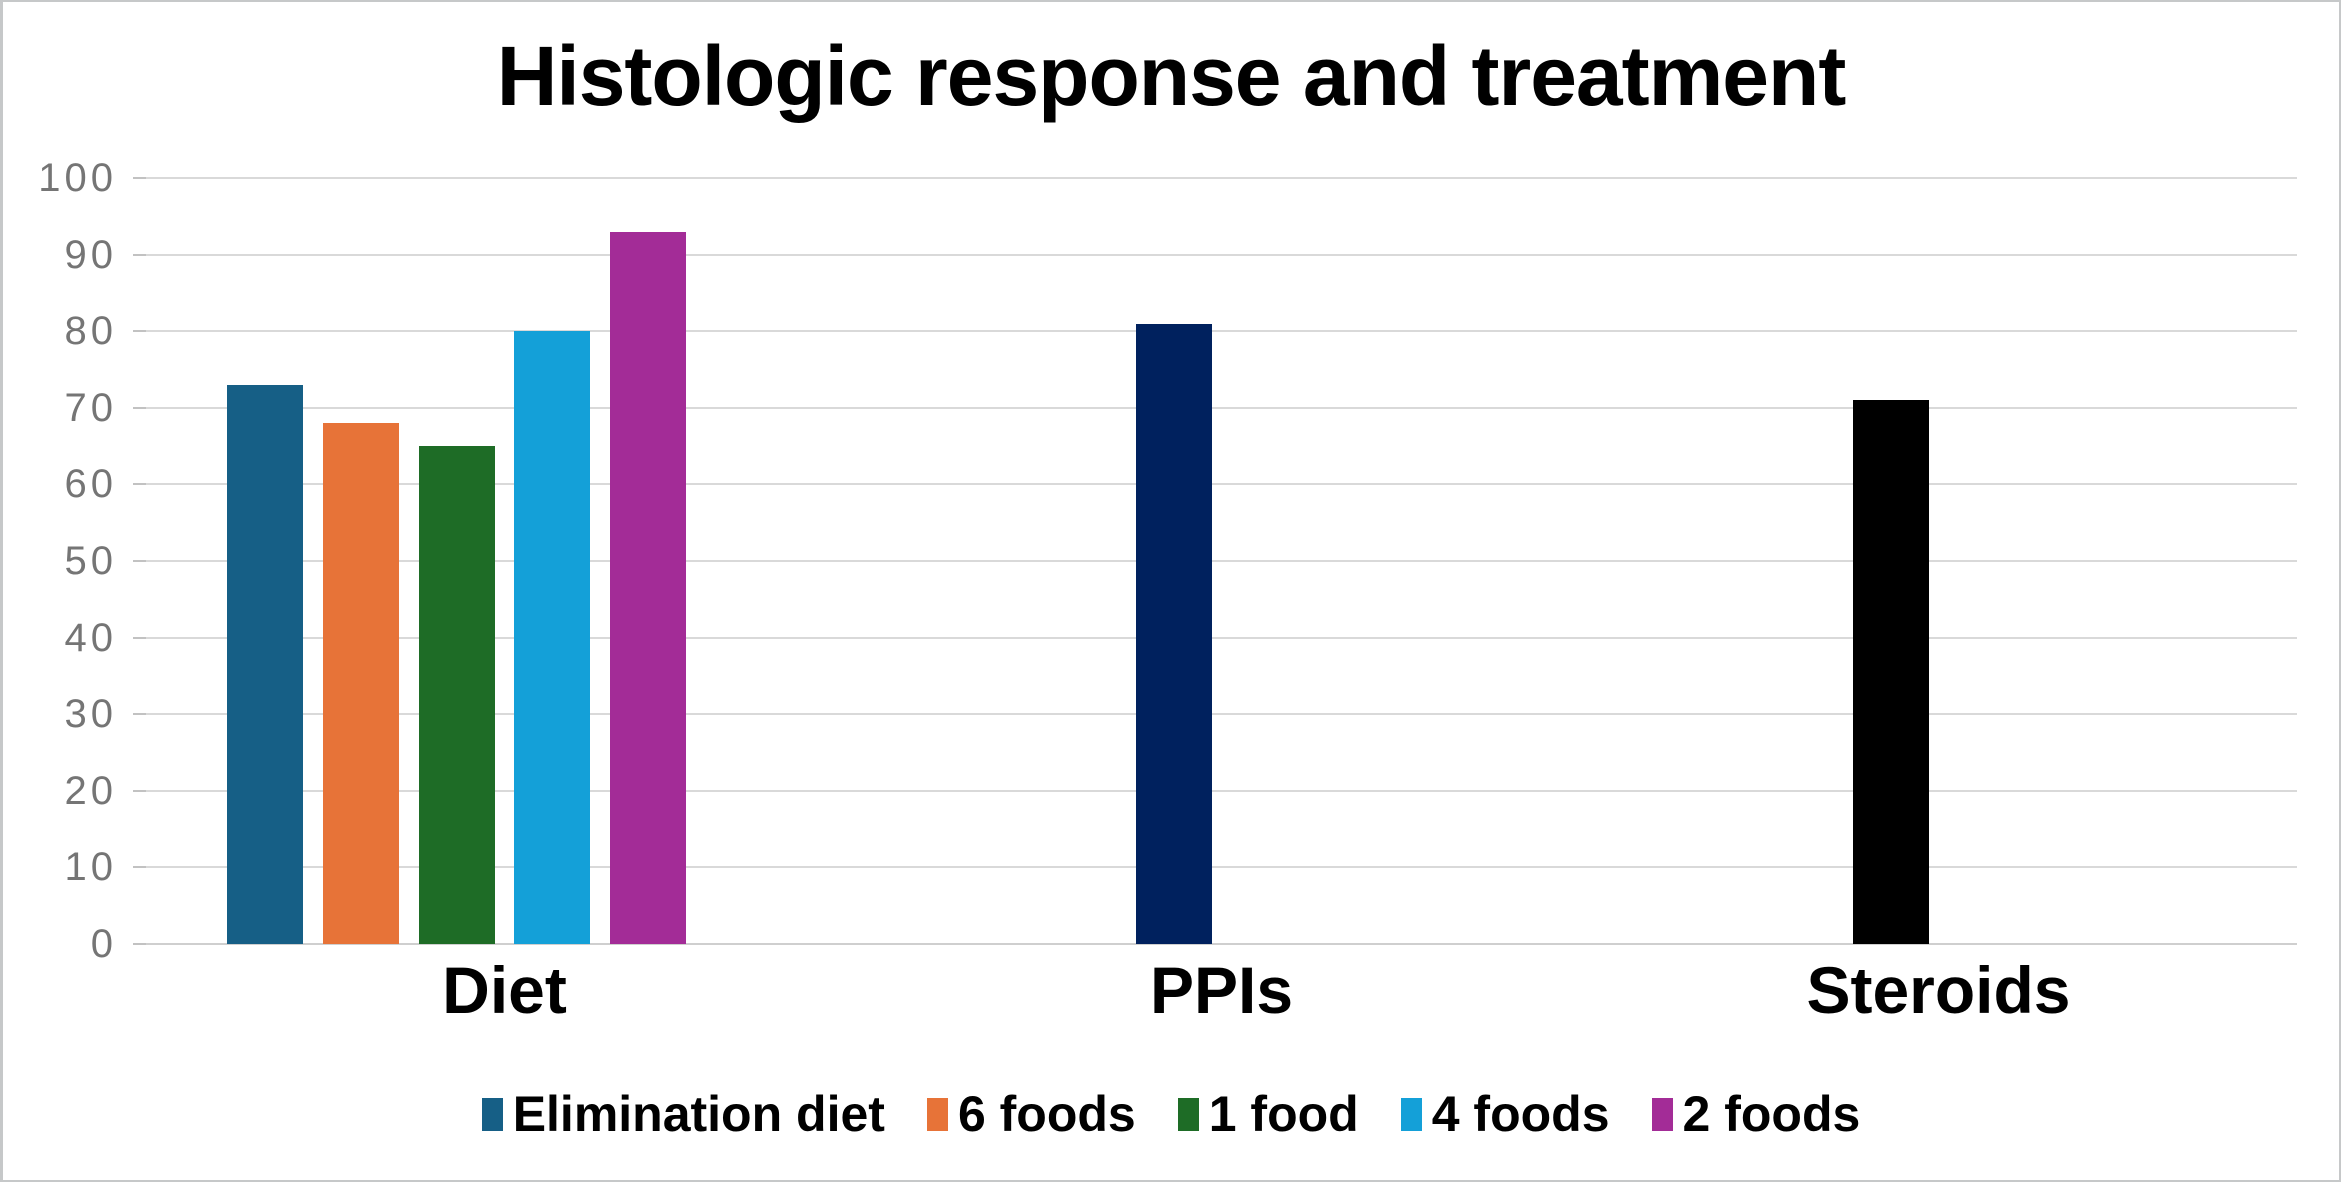  I want to click on legend-item-4-foods: 4 foods, so click(1505, 1114).